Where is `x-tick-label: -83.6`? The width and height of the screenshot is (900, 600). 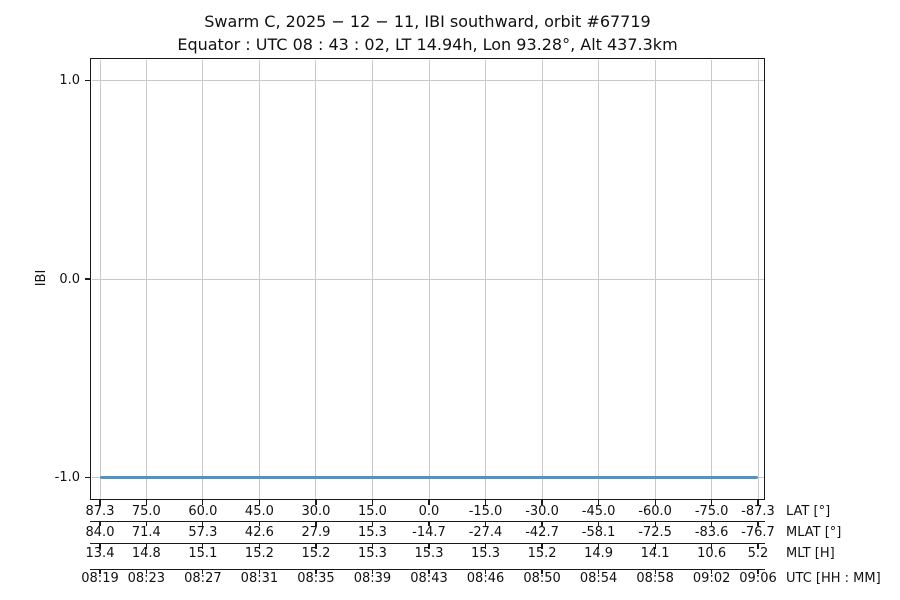
x-tick-label: -83.6 is located at coordinates (711, 532).